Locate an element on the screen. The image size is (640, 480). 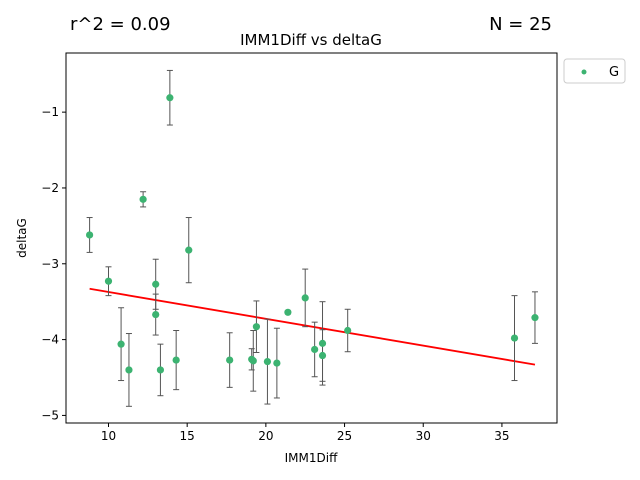
legend-box is located at coordinates (594, 71).